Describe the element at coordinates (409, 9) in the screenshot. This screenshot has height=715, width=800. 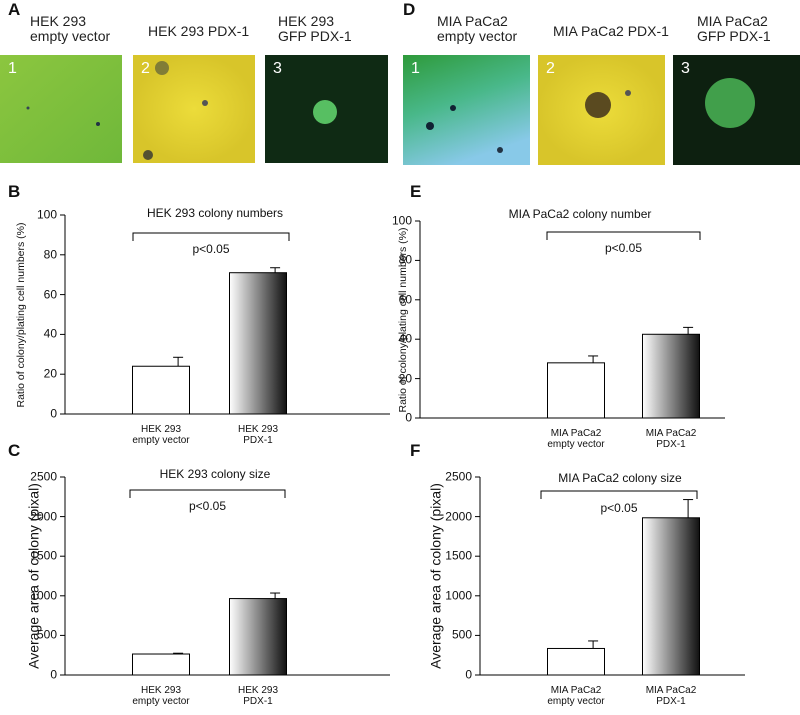
I see `panel-letter: D` at that location.